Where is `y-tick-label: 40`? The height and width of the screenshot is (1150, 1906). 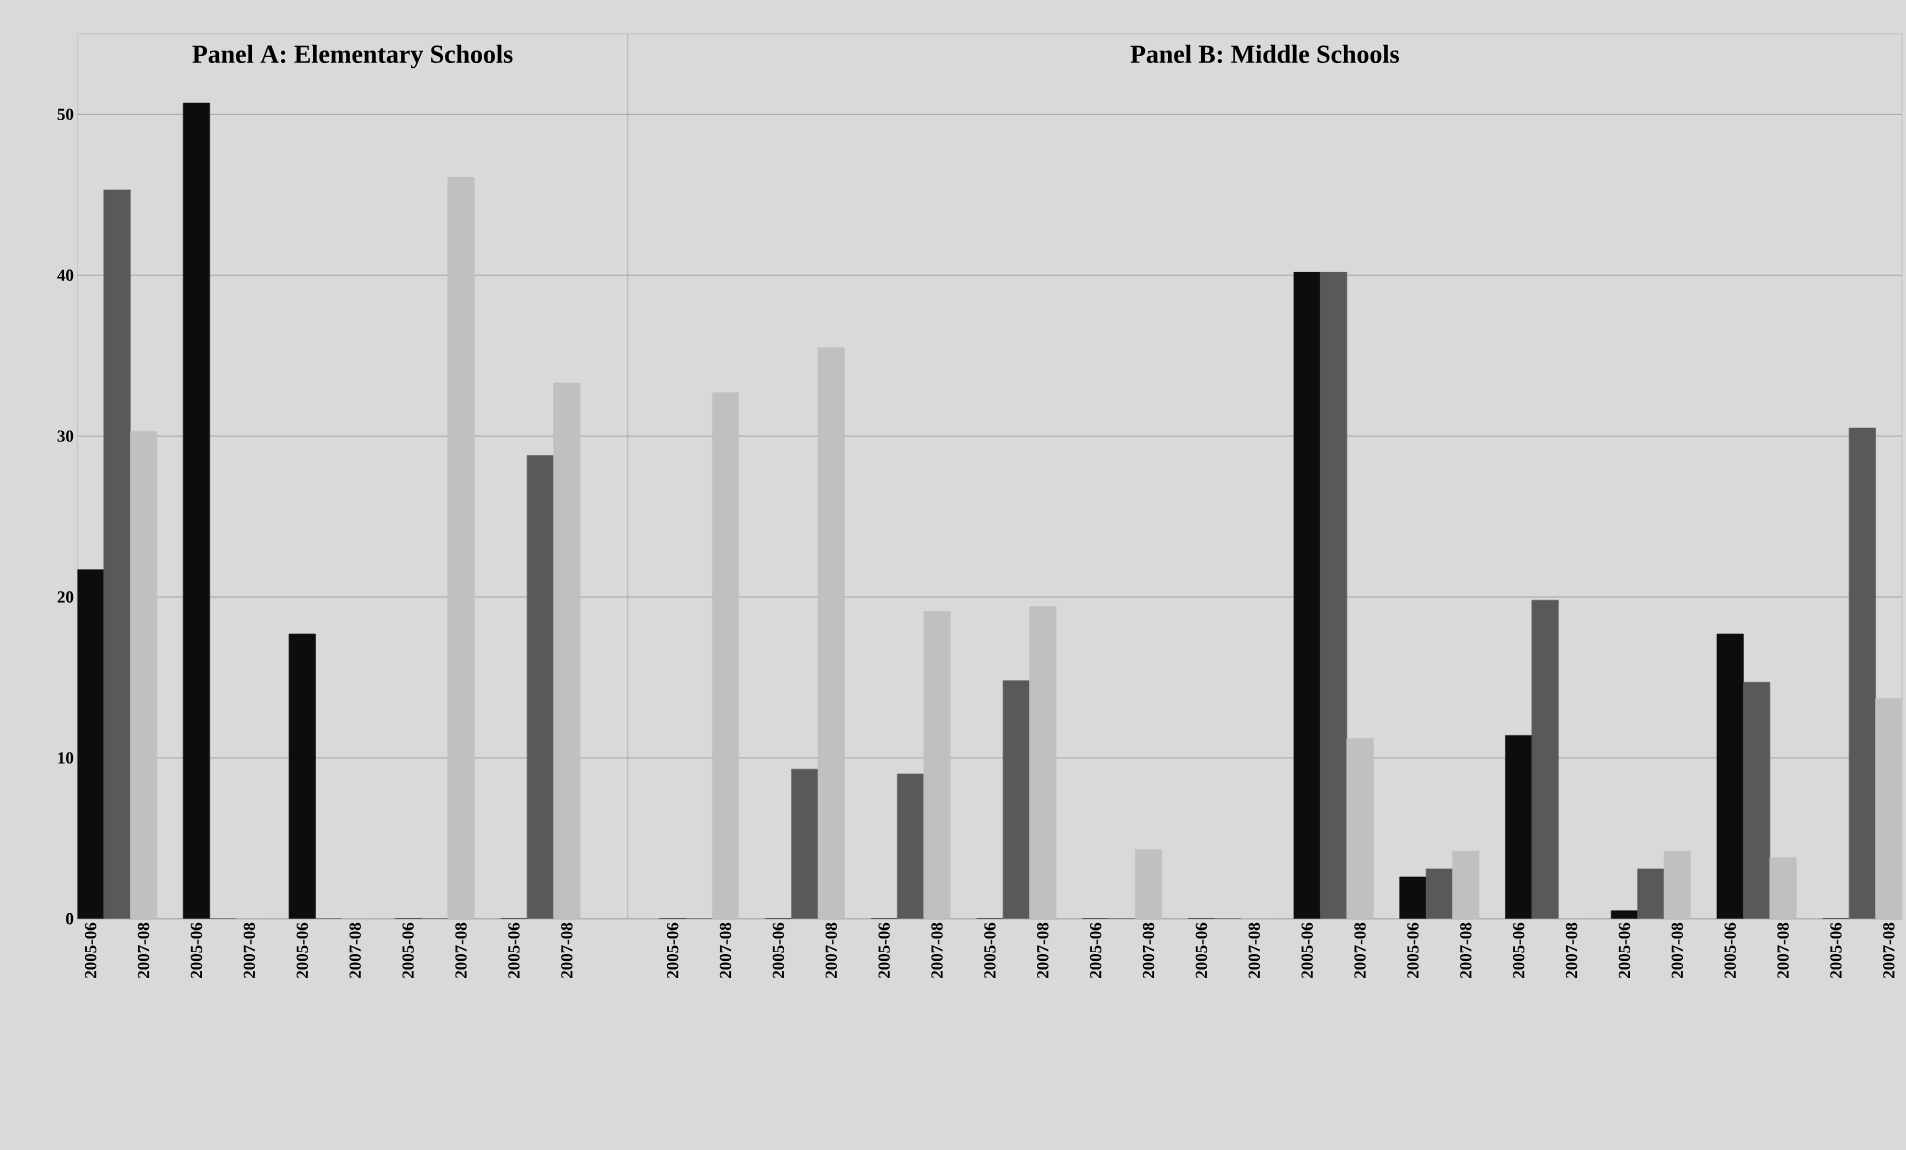
y-tick-label: 40 is located at coordinates (65, 275).